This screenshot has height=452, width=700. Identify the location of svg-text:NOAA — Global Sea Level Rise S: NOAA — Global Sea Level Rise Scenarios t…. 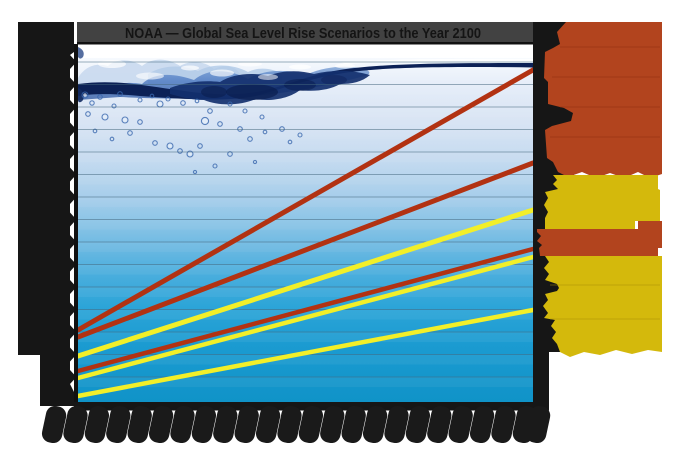
(303, 33).